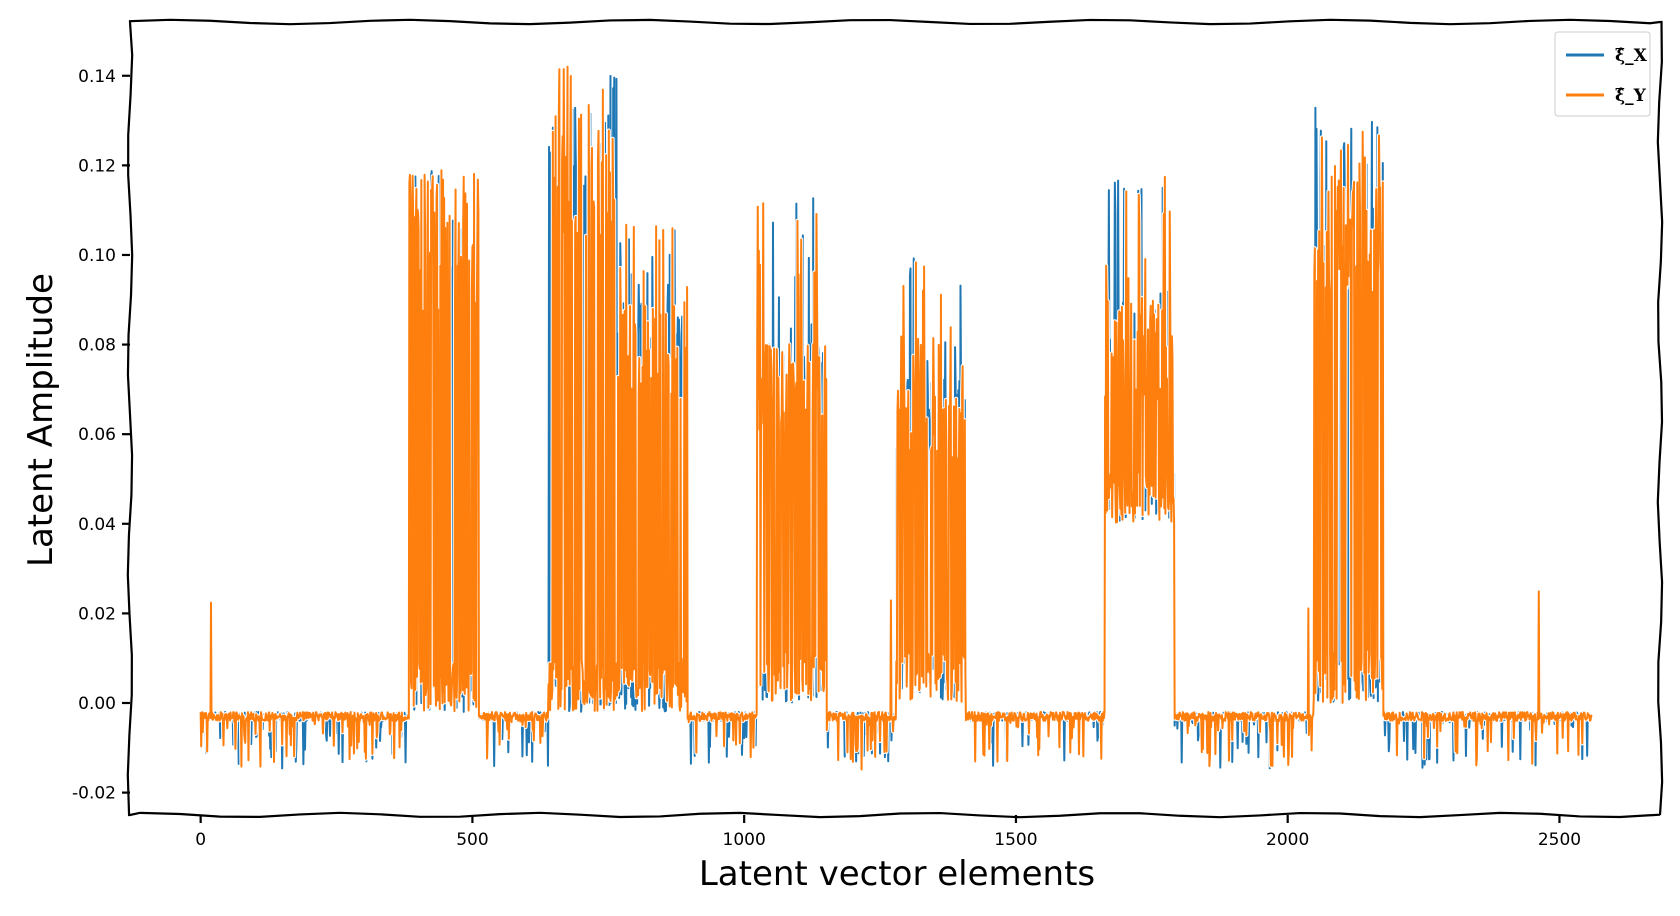  What do you see at coordinates (97, 614) in the screenshot?
I see `y-tick-label: 0.02` at bounding box center [97, 614].